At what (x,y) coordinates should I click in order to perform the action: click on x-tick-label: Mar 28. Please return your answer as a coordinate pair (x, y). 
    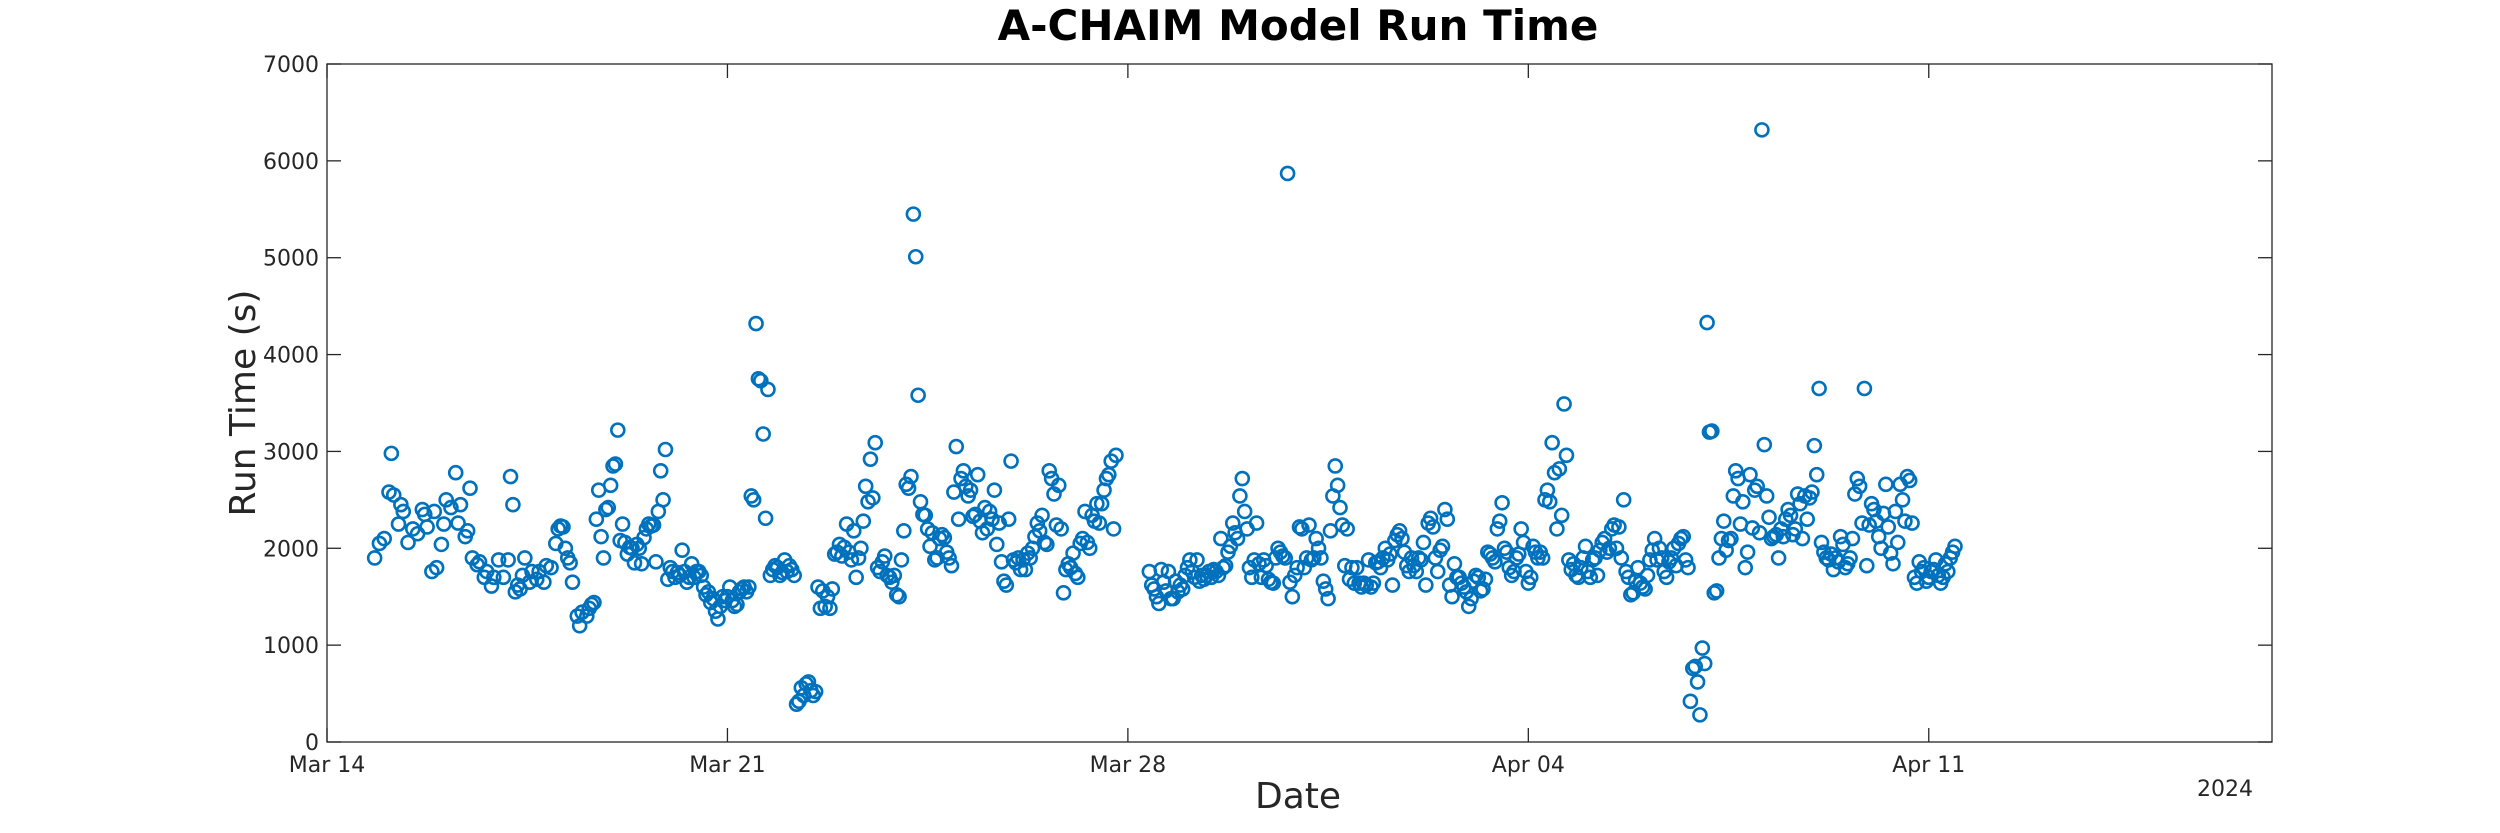
    Looking at the image, I should click on (1128, 765).